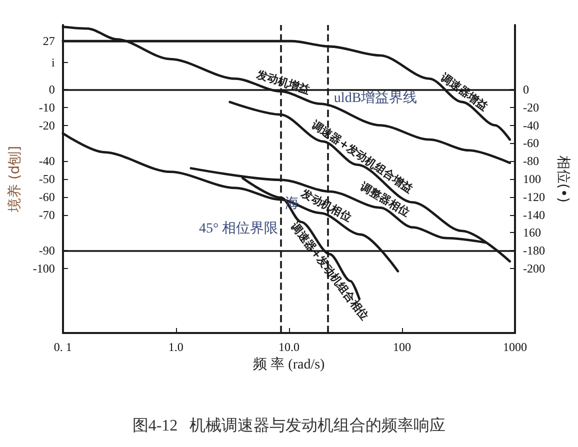 The image size is (578, 447). I want to click on y2-tick-label: 160, so click(532, 233).